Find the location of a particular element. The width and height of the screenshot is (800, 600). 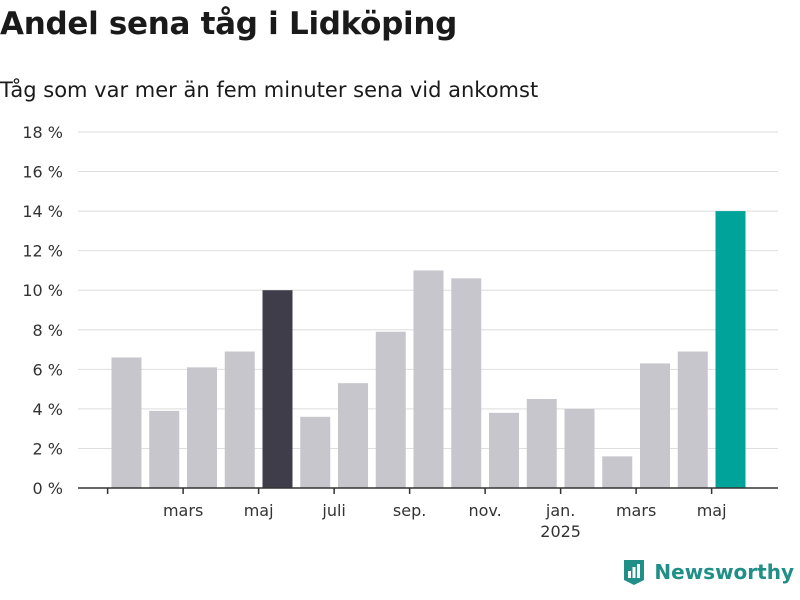

y-tick-label: 4 % is located at coordinates (48, 409).